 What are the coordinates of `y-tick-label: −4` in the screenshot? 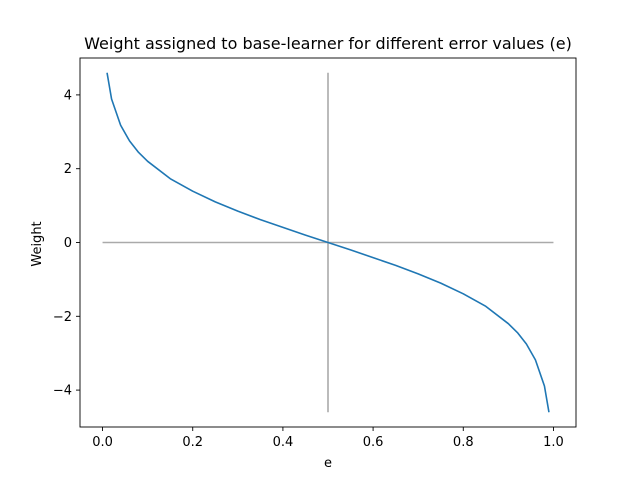 It's located at (62, 391).